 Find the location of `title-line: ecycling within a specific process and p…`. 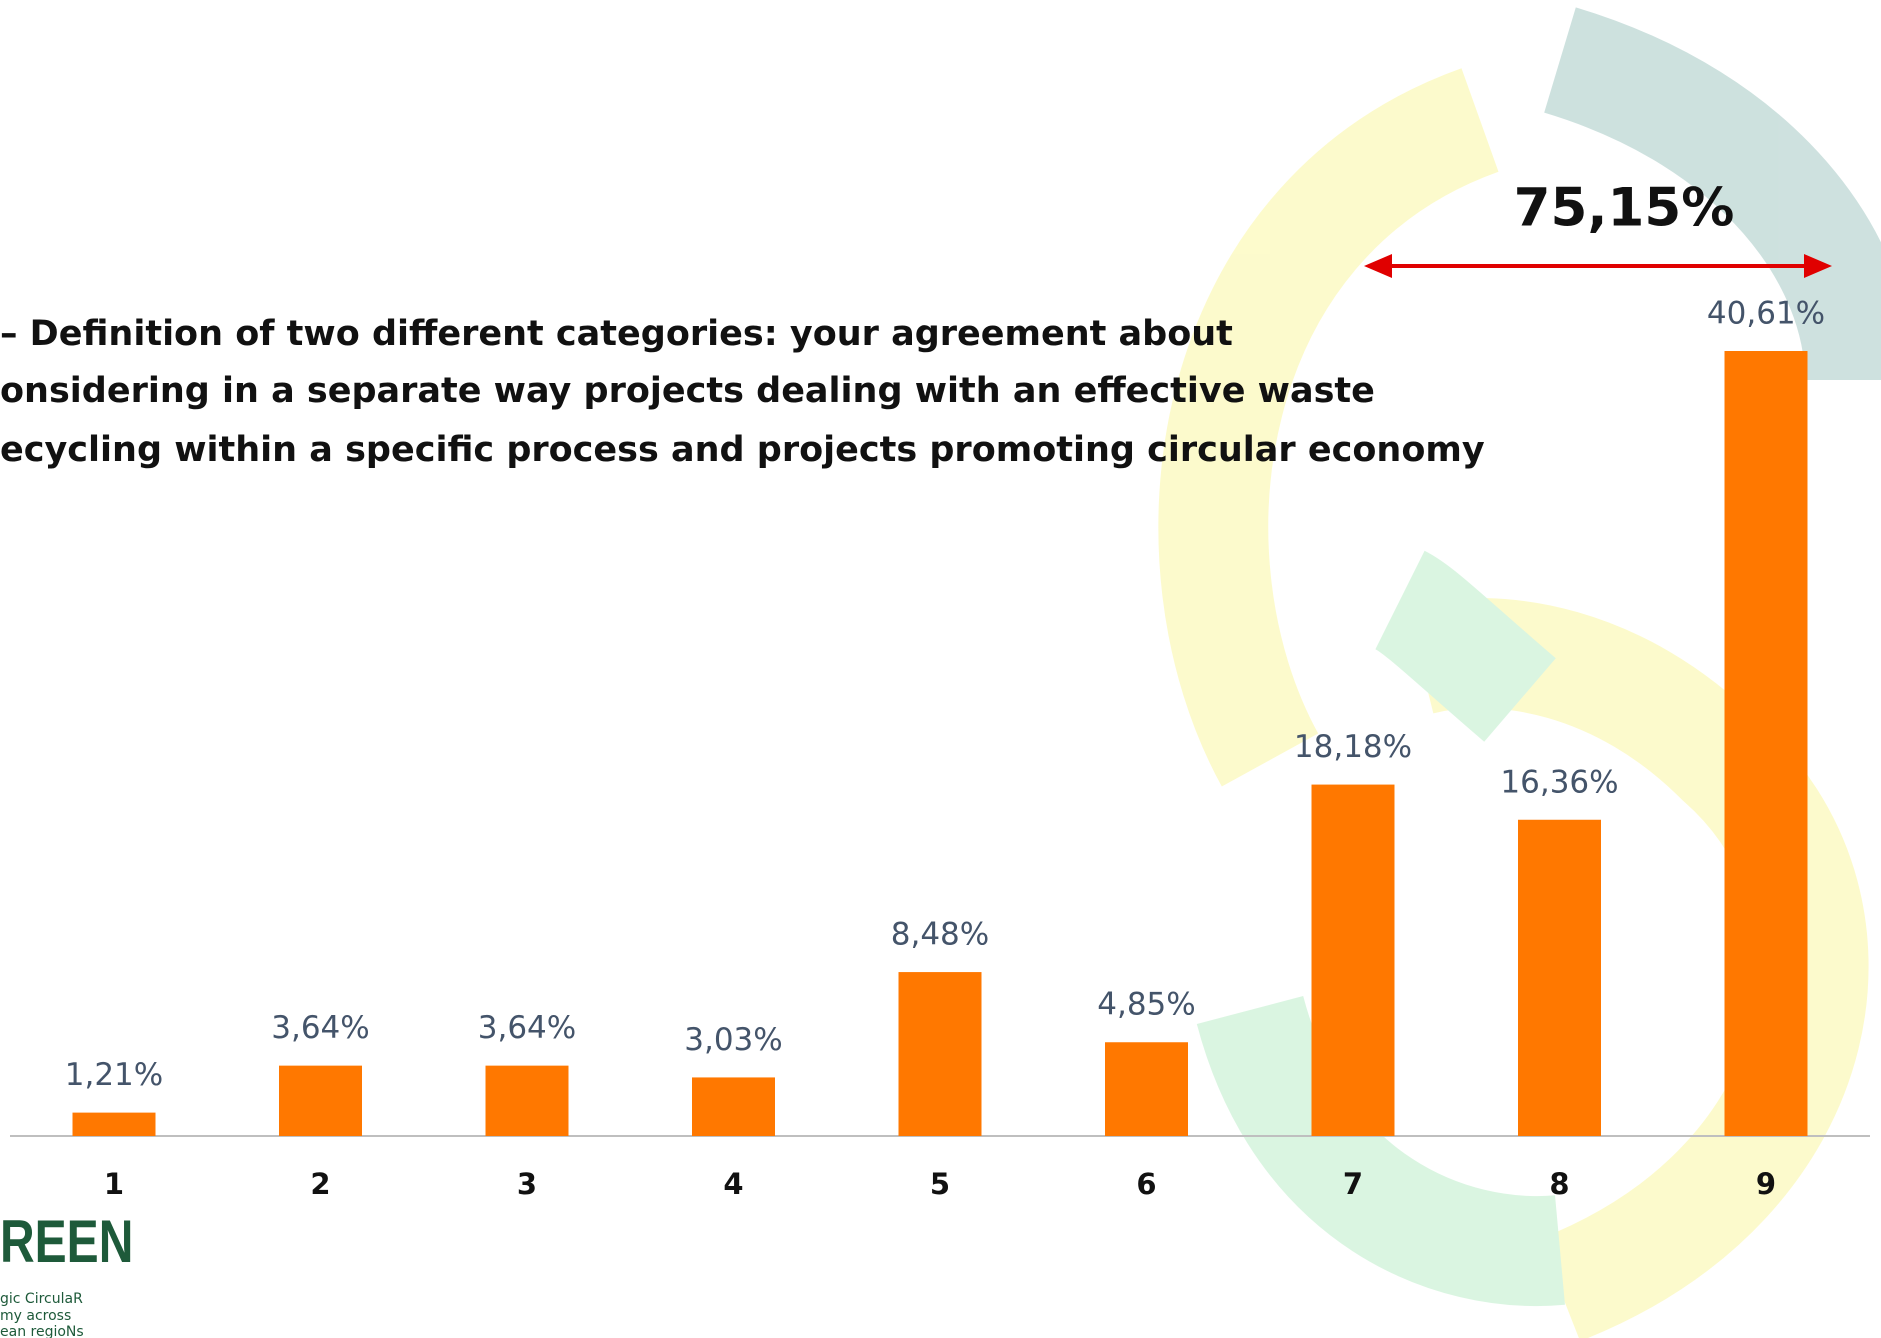

title-line: ecycling within a specific process and p… is located at coordinates (742, 450).